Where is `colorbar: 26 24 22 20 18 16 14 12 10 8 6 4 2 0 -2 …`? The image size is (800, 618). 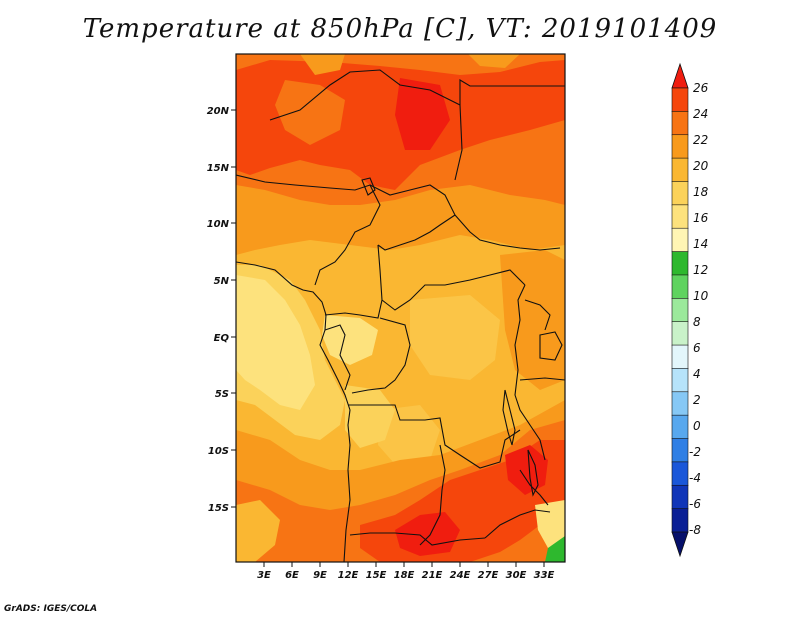
colorbar: 26 24 22 20 18 16 14 12 10 8 6 4 2 0 -2 … is located at coordinates (690, 310).